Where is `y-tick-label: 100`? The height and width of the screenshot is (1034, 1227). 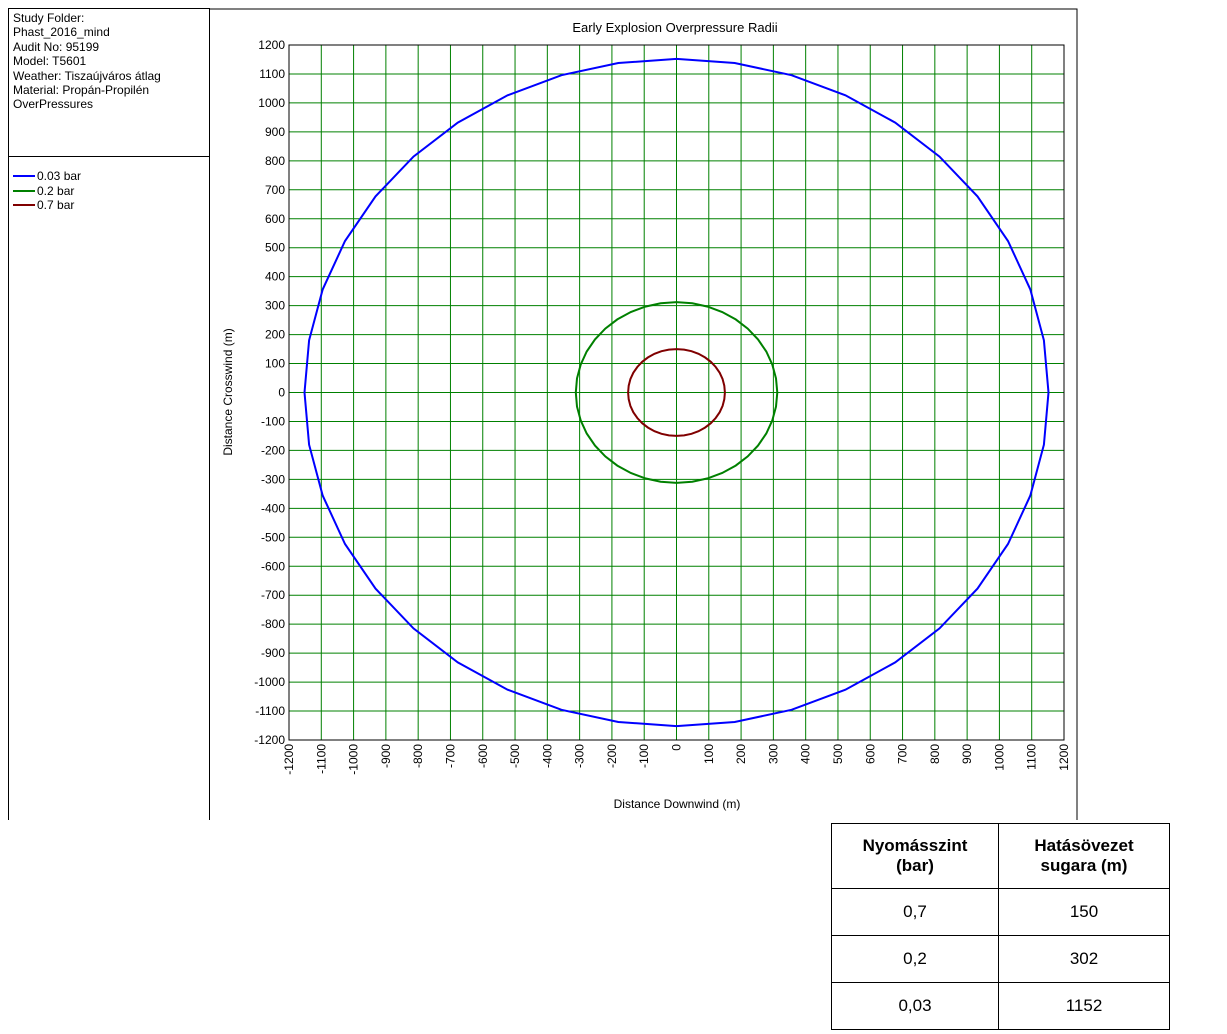
y-tick-label: 100 is located at coordinates (275, 364).